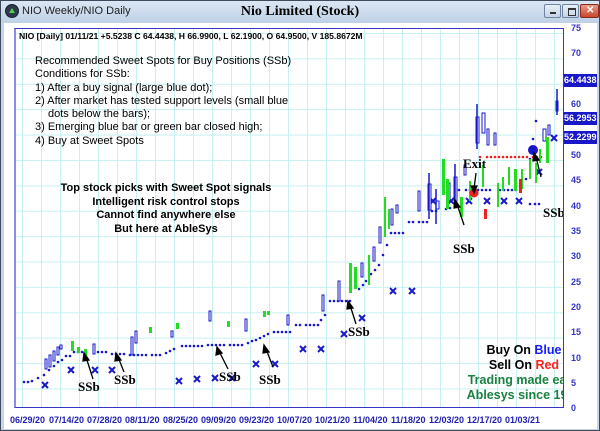 The image size is (600, 431). Describe the element at coordinates (166, 228) in the screenshot. I see `promo-line: But here at AbleSys` at that location.